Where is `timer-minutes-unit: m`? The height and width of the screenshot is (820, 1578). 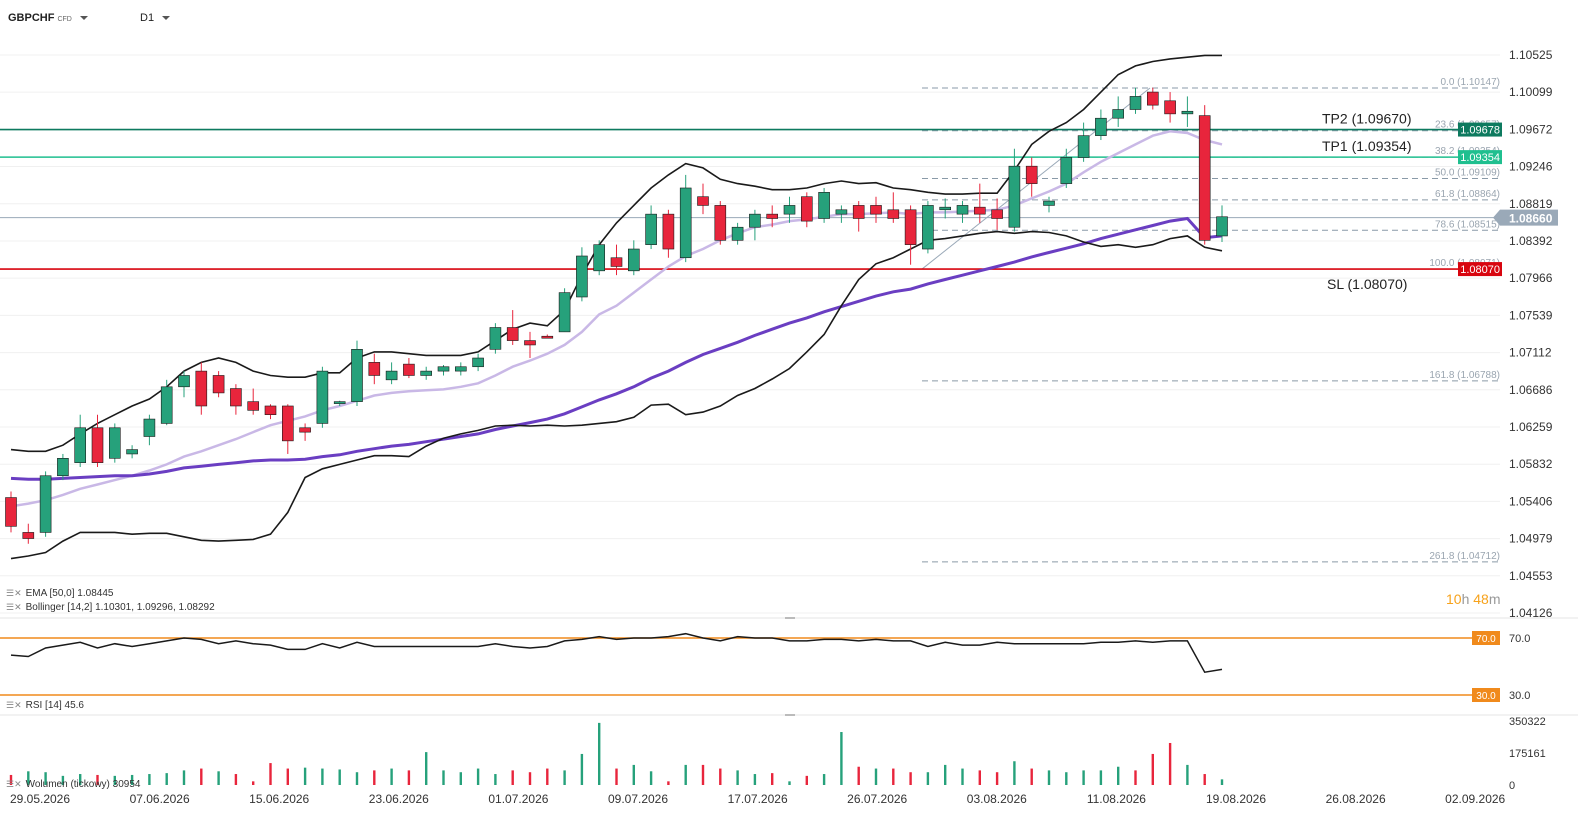
timer-minutes-unit: m is located at coordinates (1494, 599).